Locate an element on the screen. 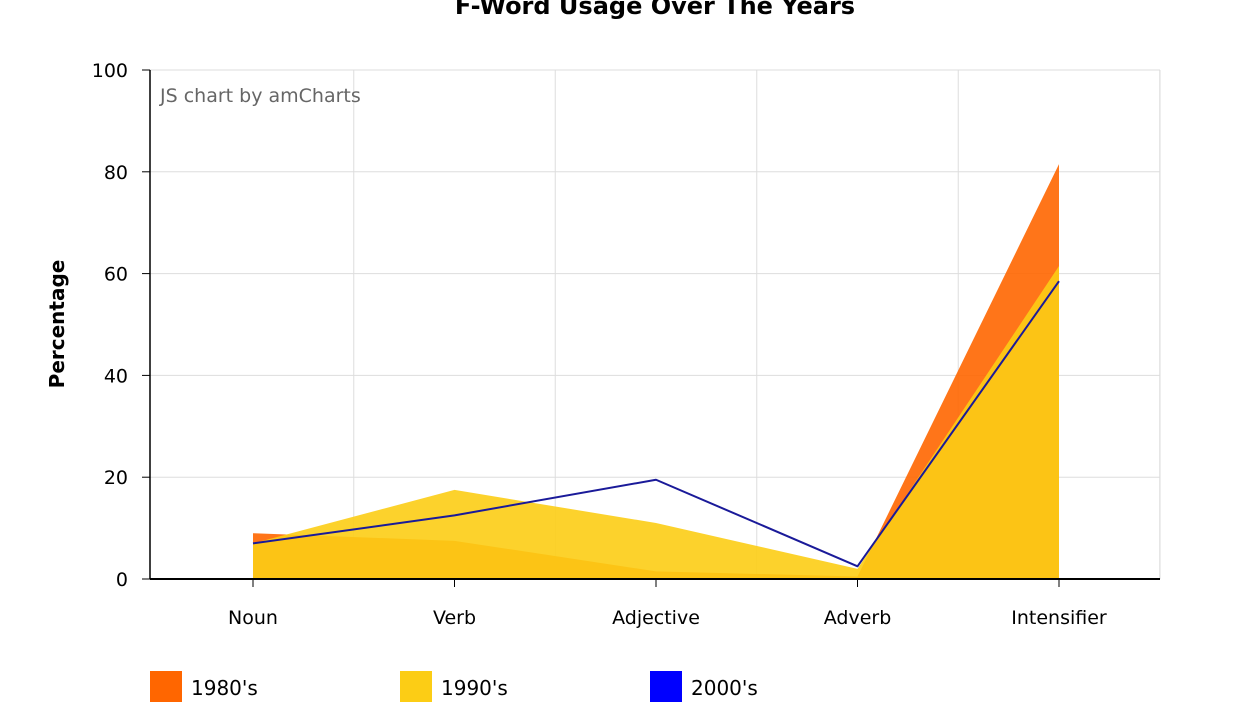 The height and width of the screenshot is (702, 1245). y-tick-label: 0 is located at coordinates (122, 580).